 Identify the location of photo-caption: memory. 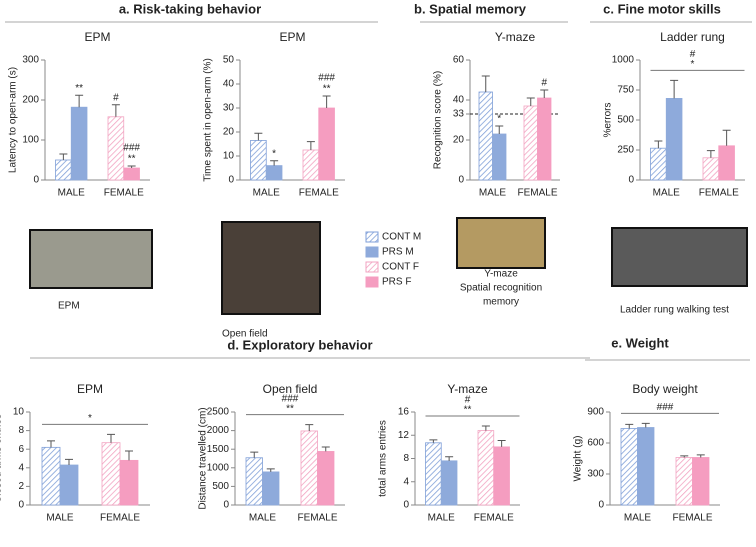
(501, 302).